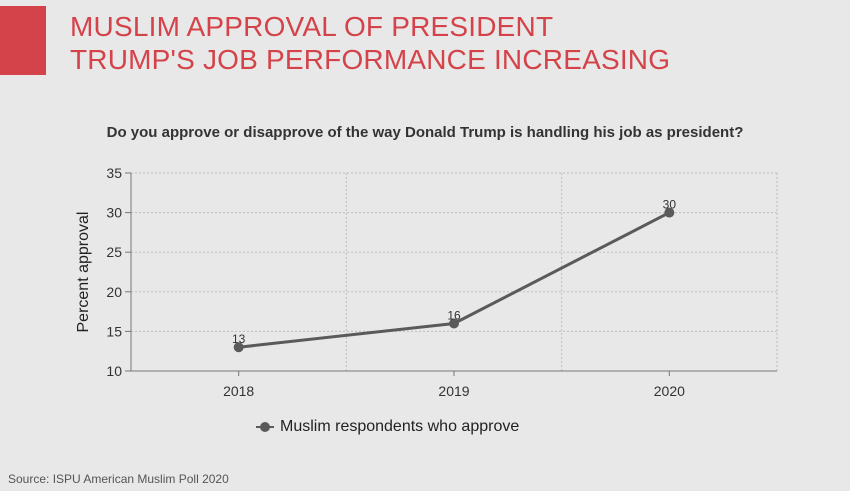  I want to click on legend-label: Muslim respondents who approve, so click(400, 426).